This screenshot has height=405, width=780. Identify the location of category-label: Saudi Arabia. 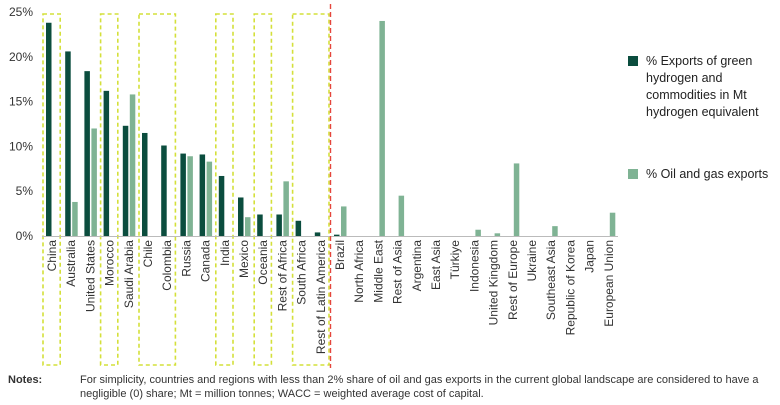
(129, 274).